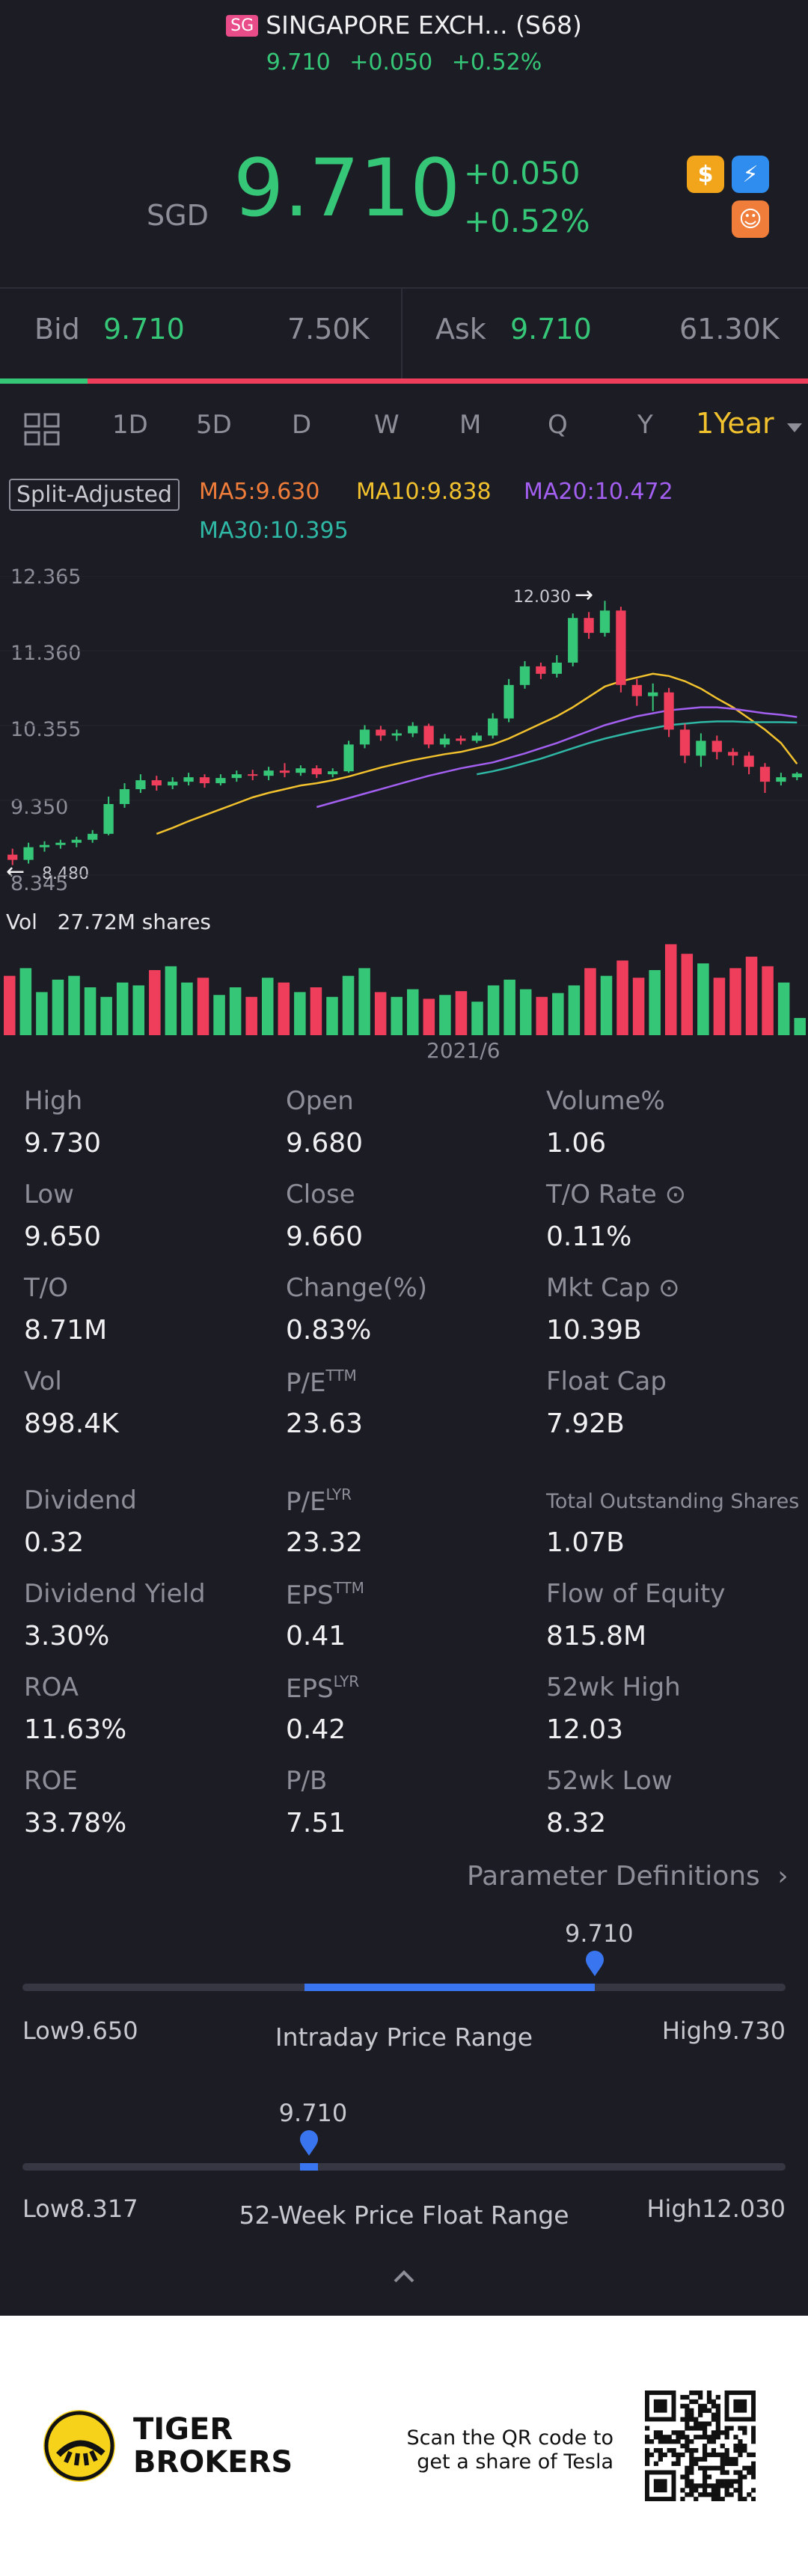 The width and height of the screenshot is (808, 2576). What do you see at coordinates (320, 1101) in the screenshot?
I see `stat-label-text: Open` at bounding box center [320, 1101].